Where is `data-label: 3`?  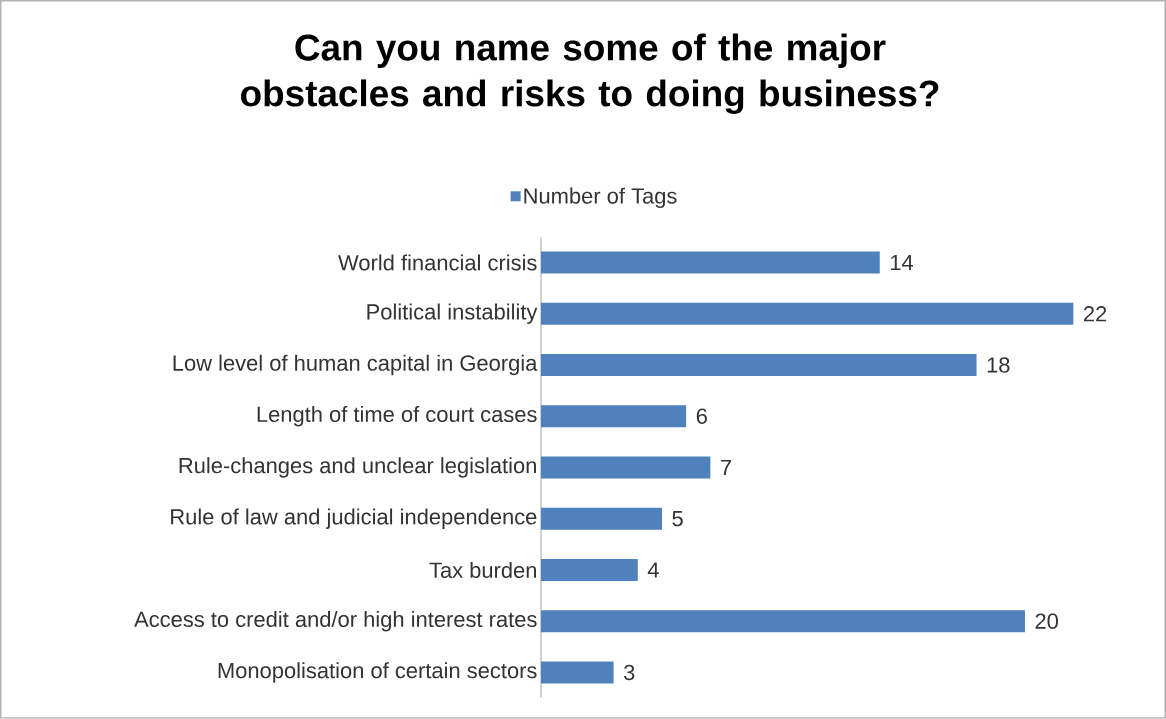 data-label: 3 is located at coordinates (629, 672).